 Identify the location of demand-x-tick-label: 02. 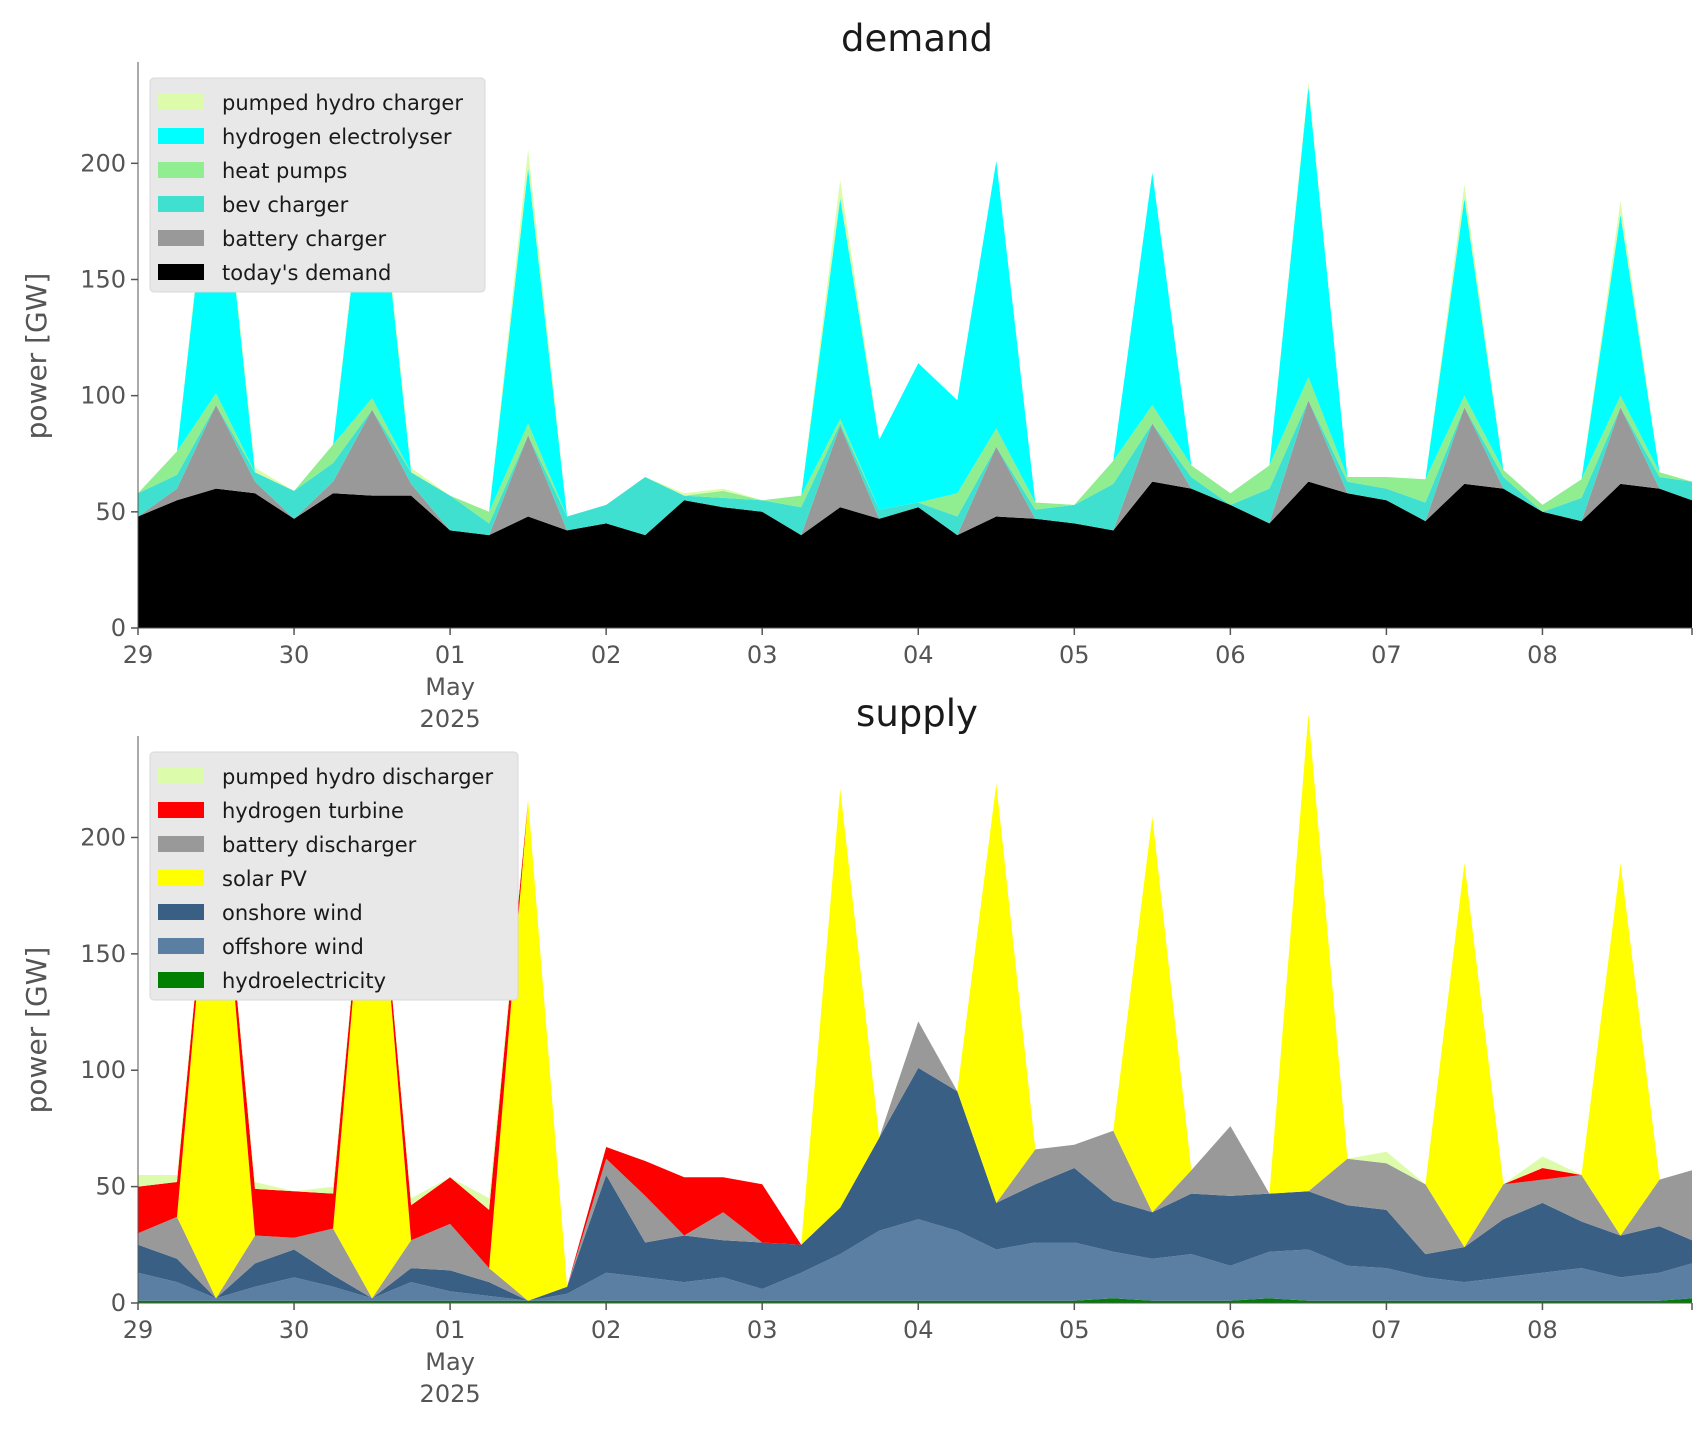
(606, 655).